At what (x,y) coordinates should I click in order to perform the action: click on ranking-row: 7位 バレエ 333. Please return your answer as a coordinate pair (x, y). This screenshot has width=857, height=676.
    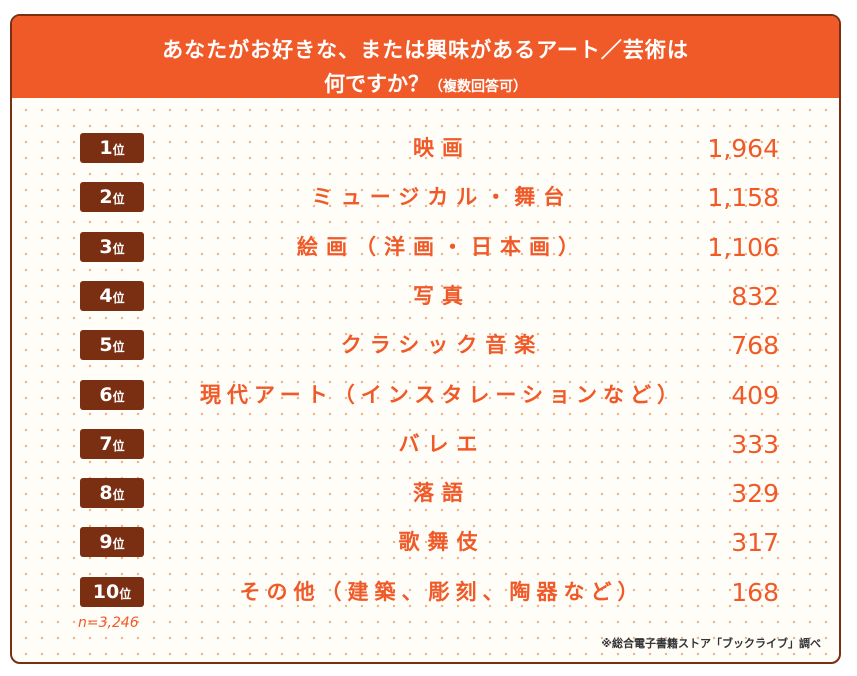
    Looking at the image, I should click on (425, 444).